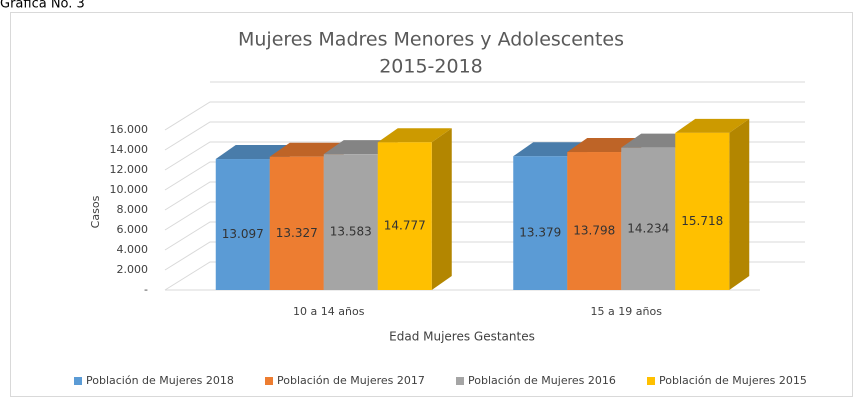  Describe the element at coordinates (542, 380) in the screenshot. I see `legend-label: Población de Mujeres 2016` at that location.